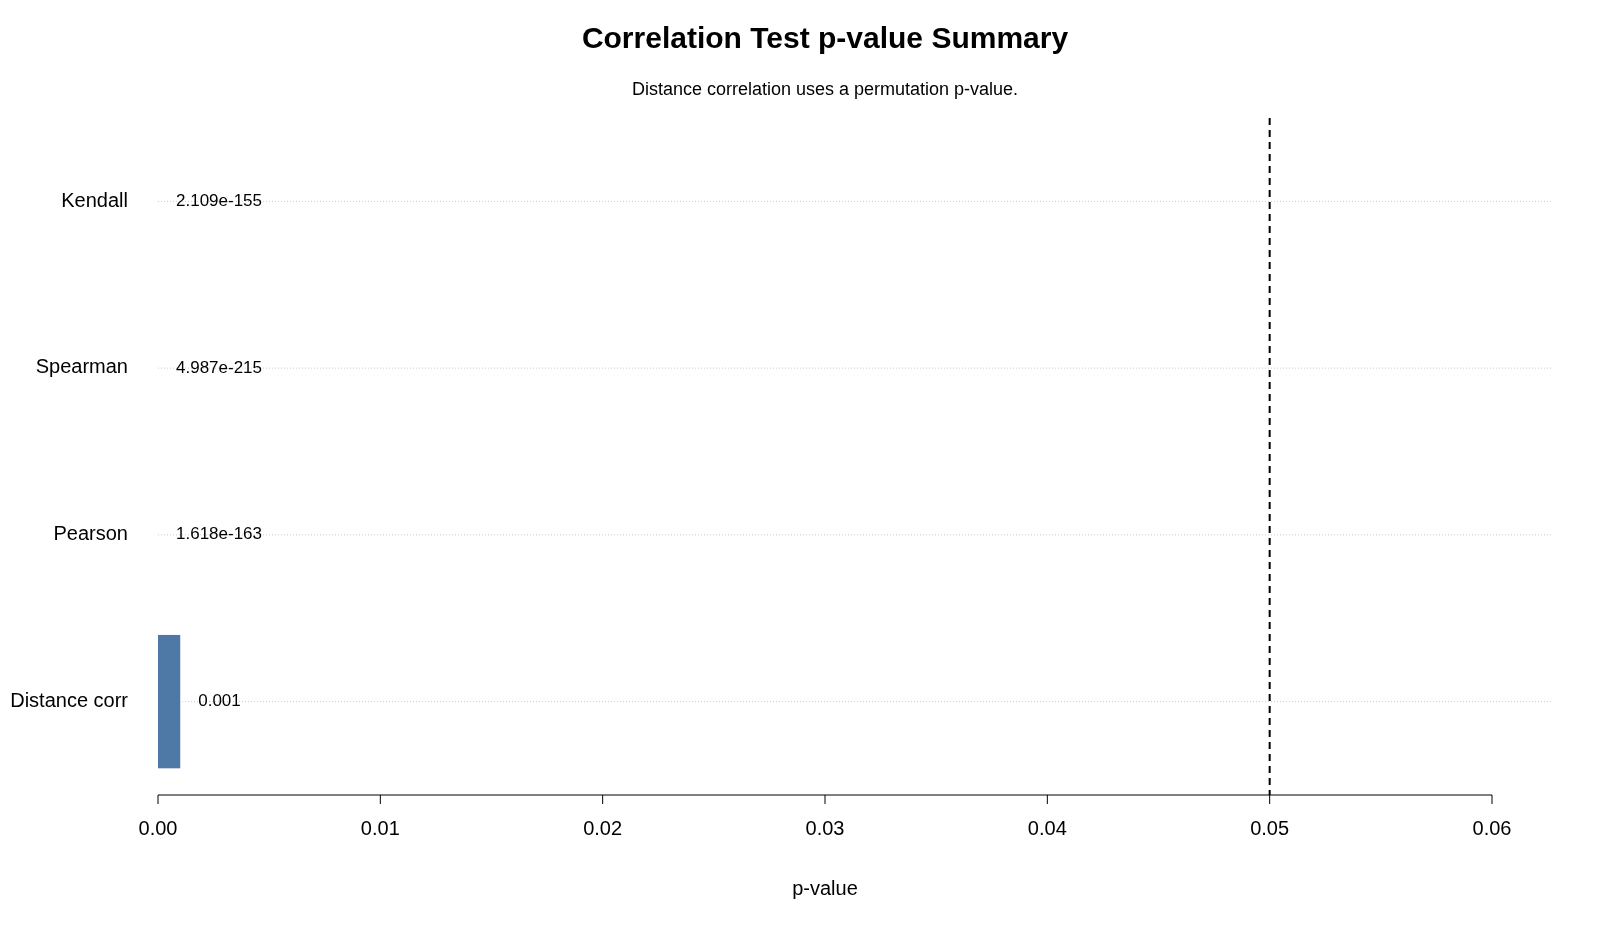  What do you see at coordinates (219, 200) in the screenshot?
I see `data-label: 2.109e-155` at bounding box center [219, 200].